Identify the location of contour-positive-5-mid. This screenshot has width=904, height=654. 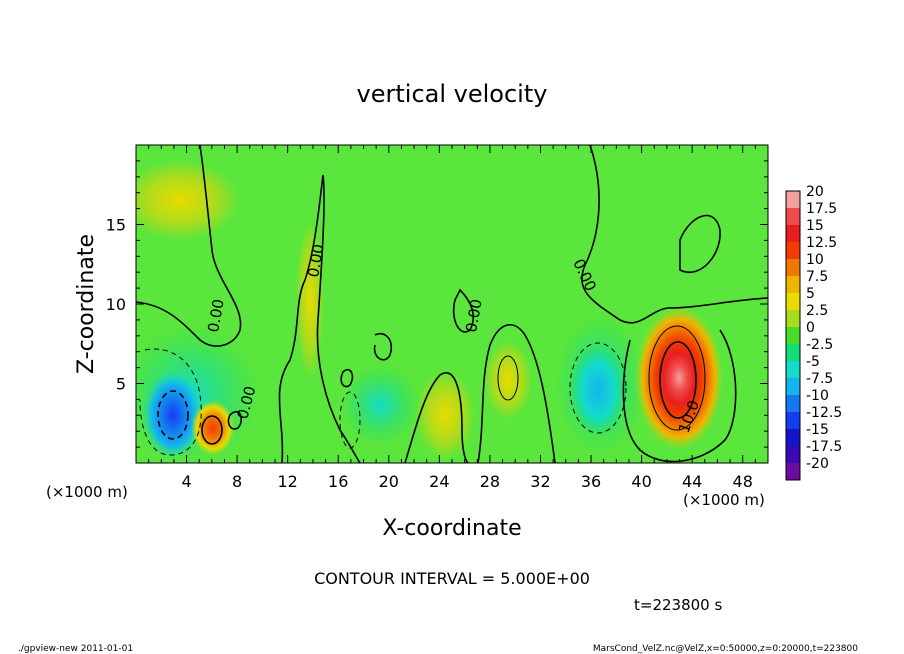
(508, 378).